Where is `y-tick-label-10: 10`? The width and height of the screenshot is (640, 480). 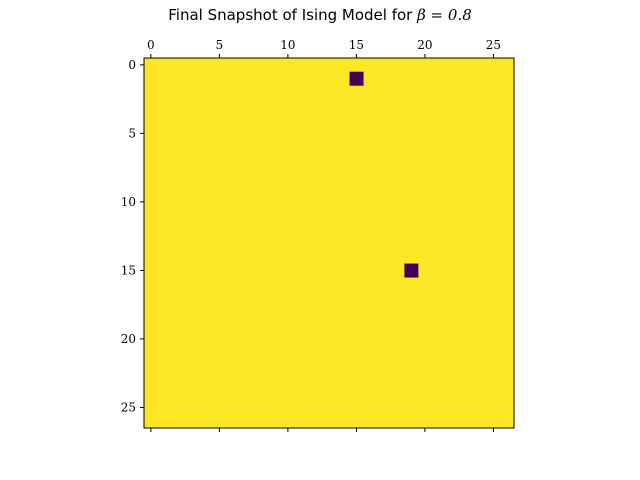
y-tick-label-10: 10 is located at coordinates (128, 202).